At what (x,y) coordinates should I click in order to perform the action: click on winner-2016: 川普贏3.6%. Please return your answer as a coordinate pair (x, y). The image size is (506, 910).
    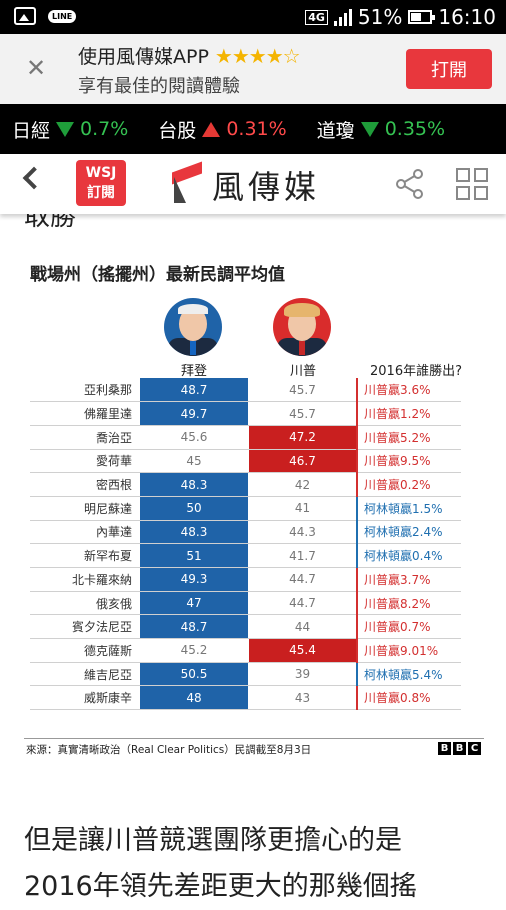
    Looking at the image, I should click on (408, 390).